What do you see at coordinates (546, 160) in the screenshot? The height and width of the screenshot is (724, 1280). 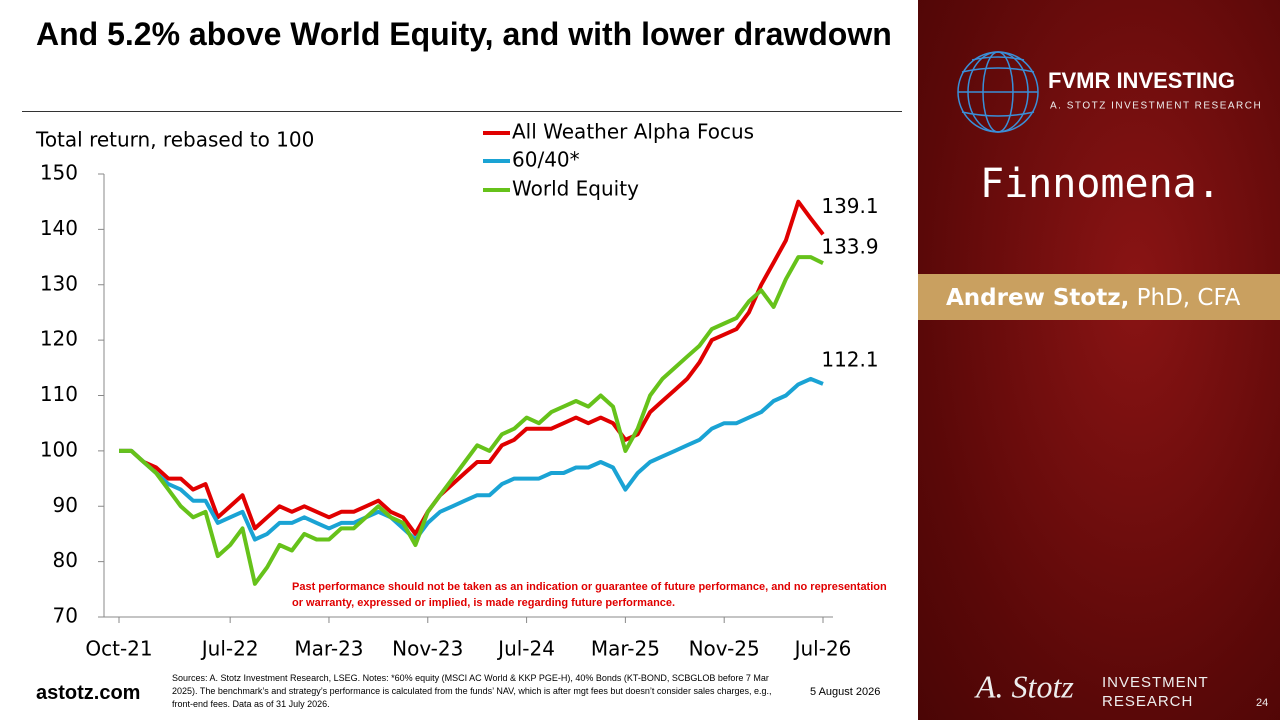 I see `legend-label: 60/40*` at bounding box center [546, 160].